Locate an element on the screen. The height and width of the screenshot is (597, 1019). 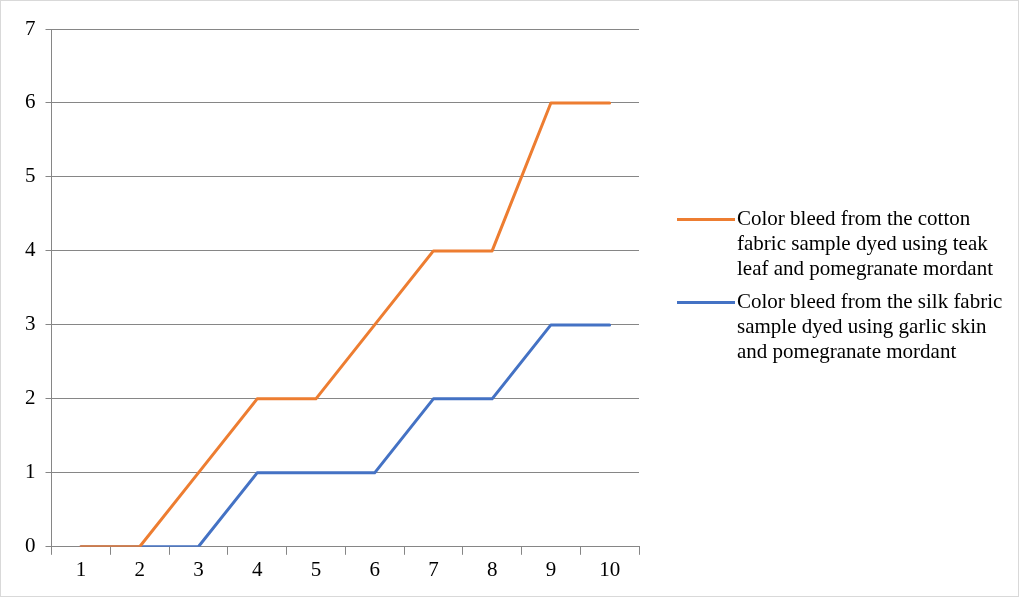
x-tick-label: 10 is located at coordinates (610, 568).